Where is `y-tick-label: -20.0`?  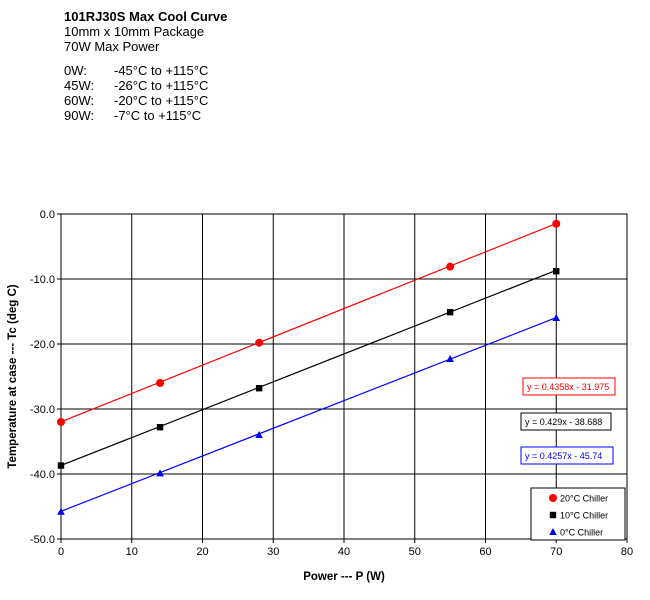
y-tick-label: -20.0 is located at coordinates (42, 345).